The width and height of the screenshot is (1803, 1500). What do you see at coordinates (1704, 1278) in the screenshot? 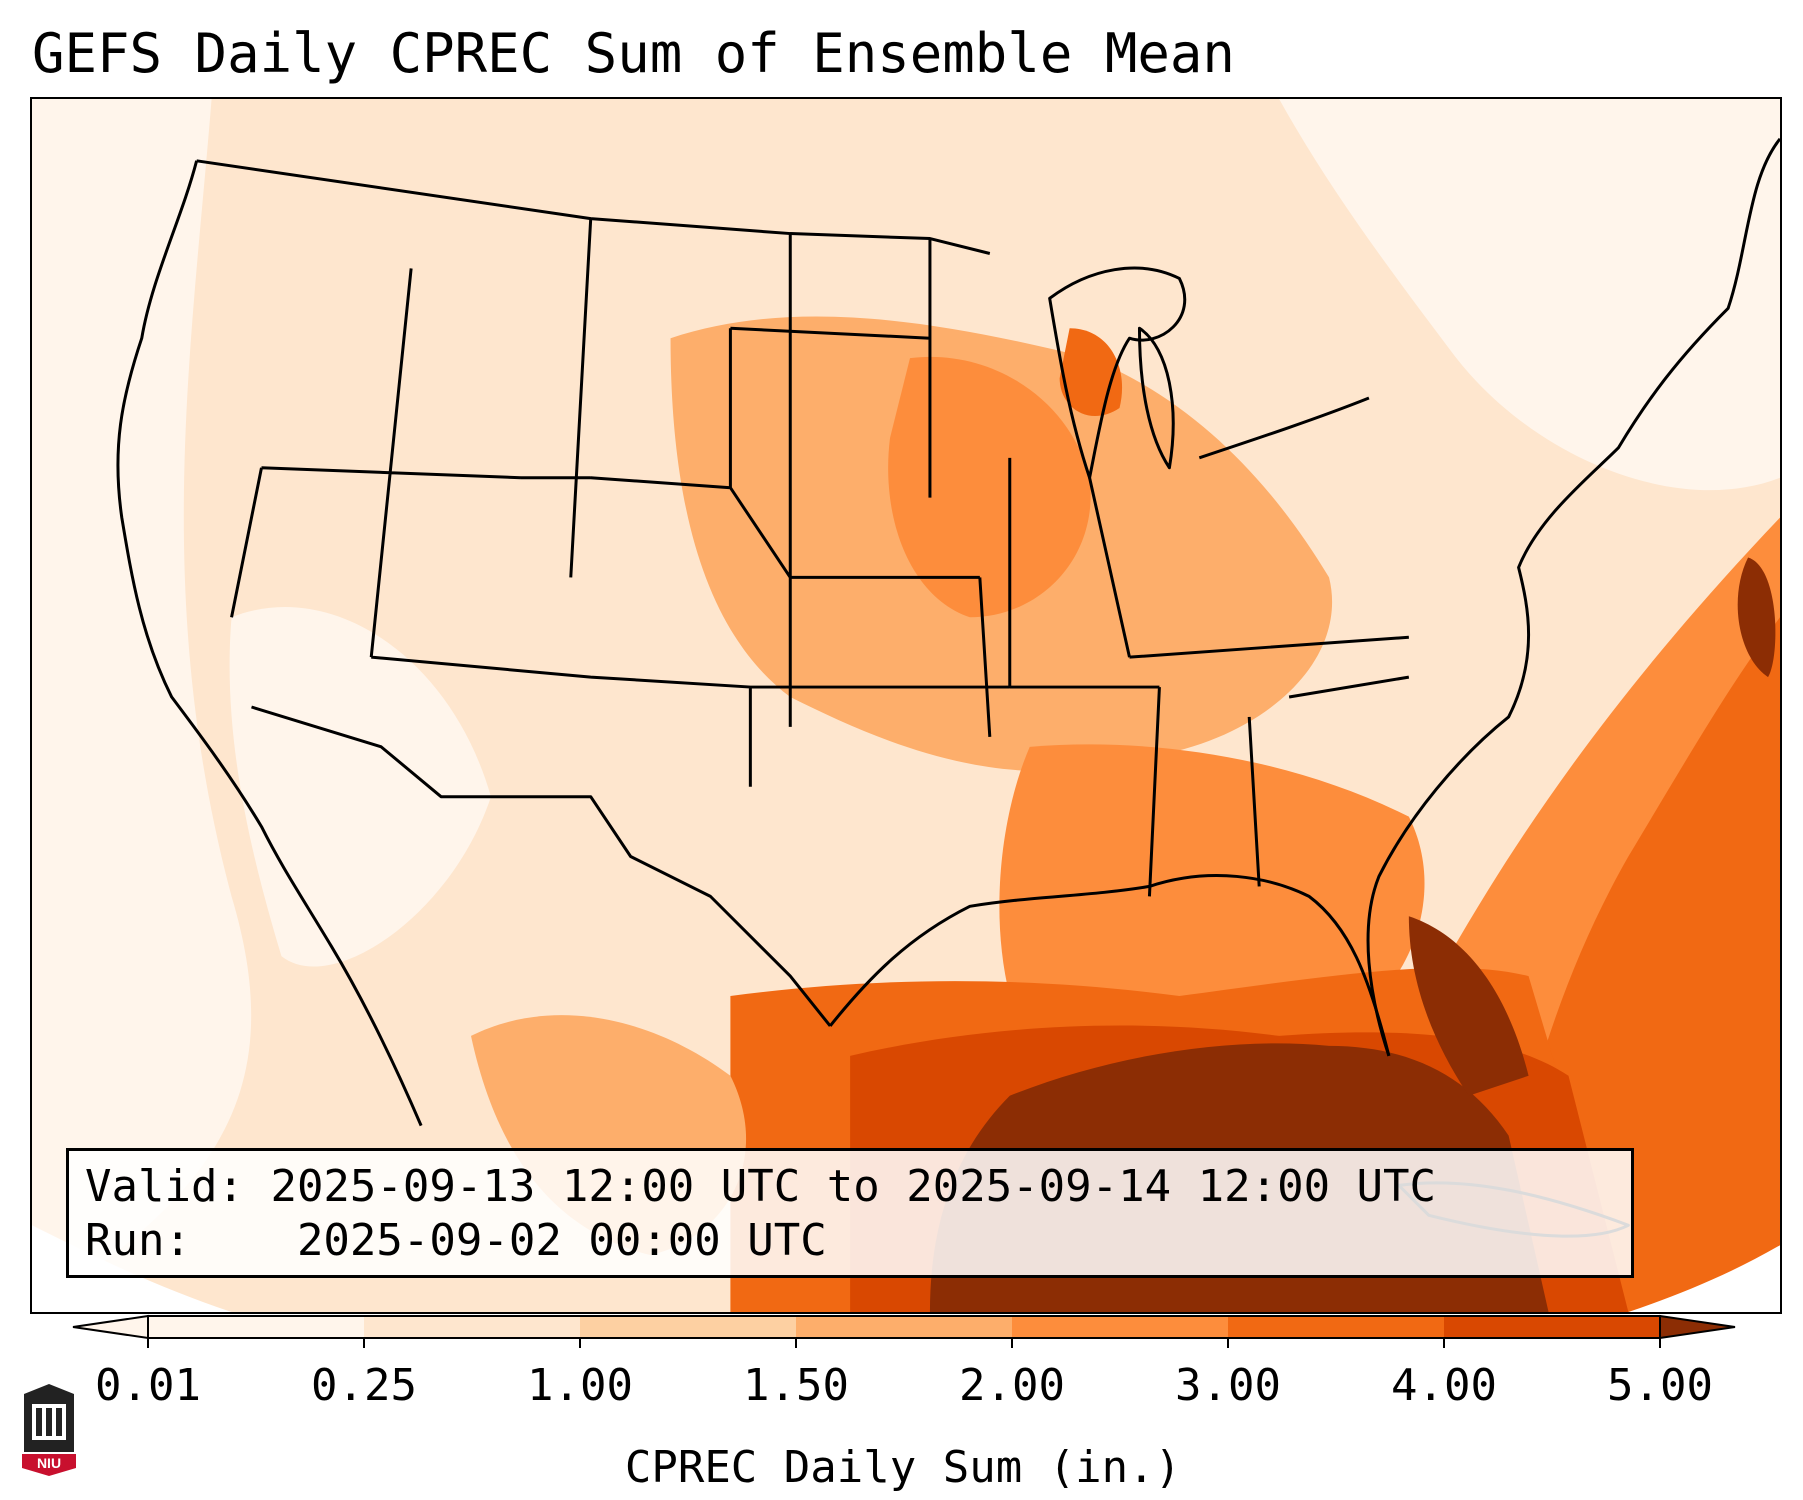
I see `projection-edge-right` at bounding box center [1704, 1278].